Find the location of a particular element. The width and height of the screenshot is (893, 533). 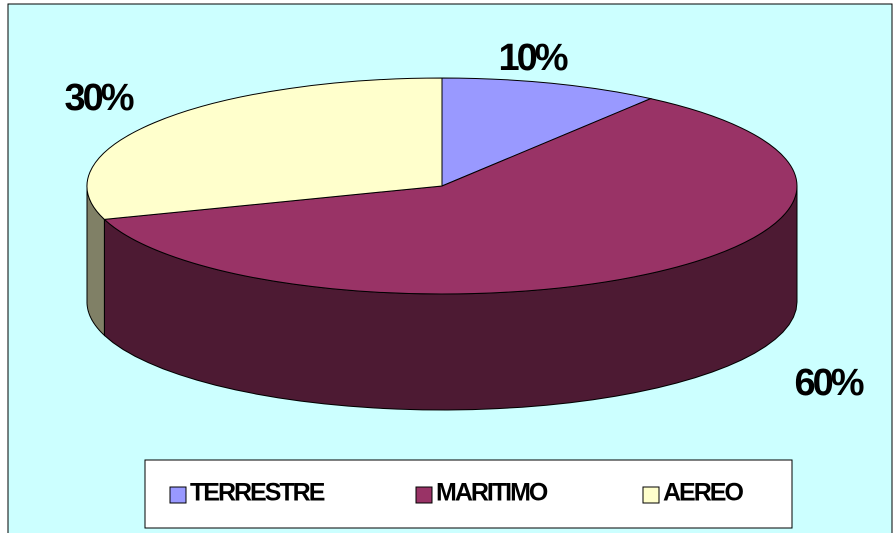

data-label: 60% is located at coordinates (828, 383).